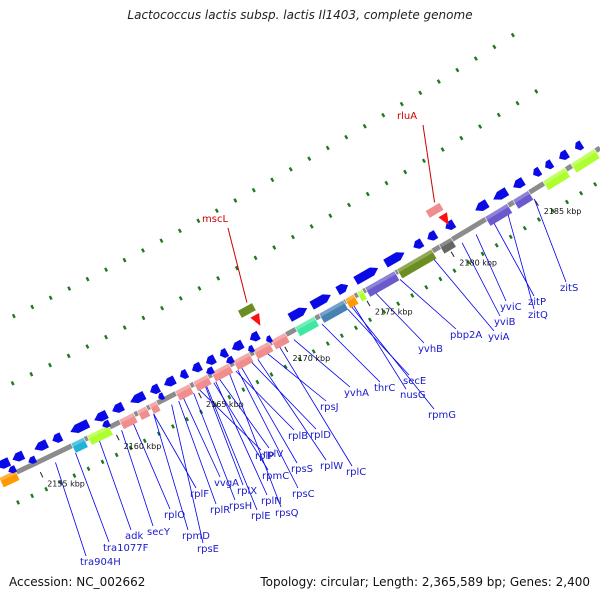  Describe the element at coordinates (563, 211) in the screenshot. I see `kbp-tick-label: 2185 kbp` at that location.